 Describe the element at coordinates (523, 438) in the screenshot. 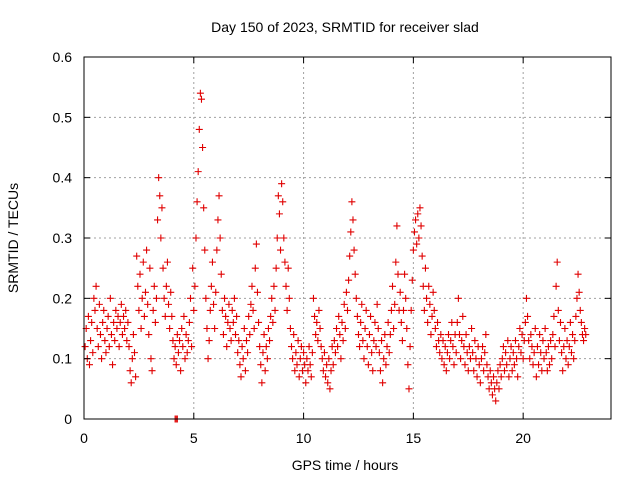

I see `x-tick-label: 20` at that location.